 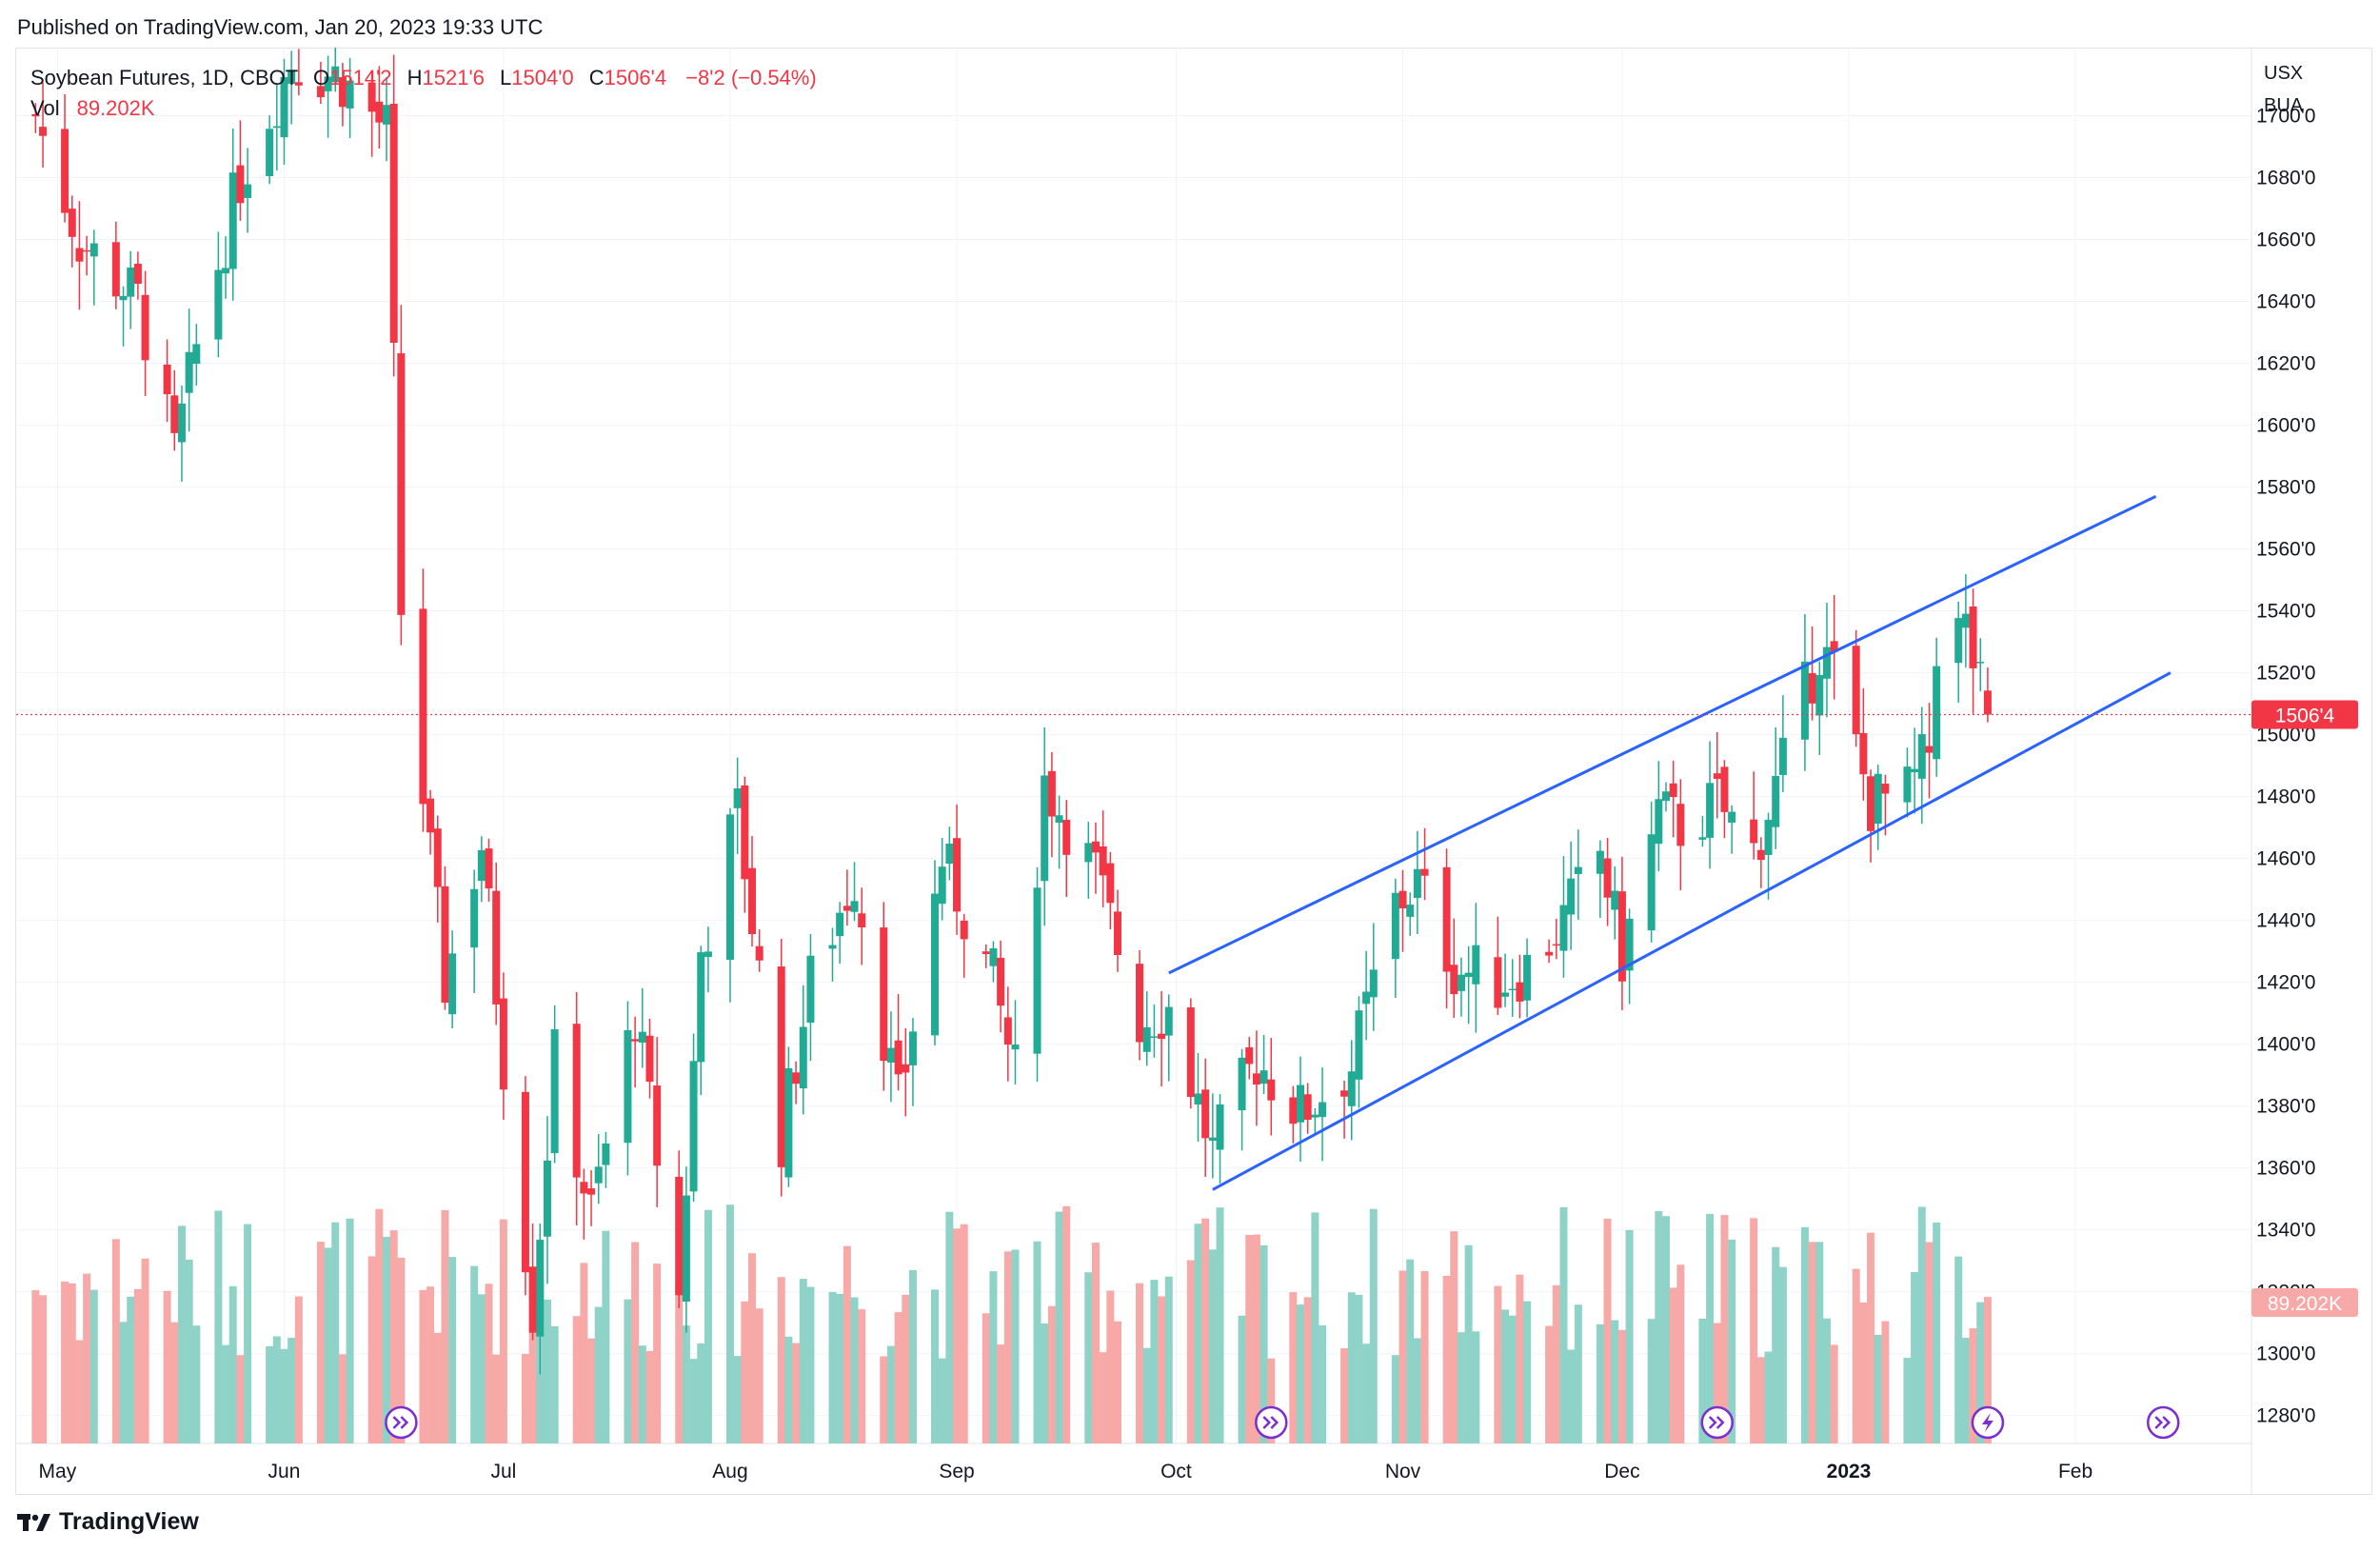 I want to click on open-value: 1514'2, so click(x=360, y=78).